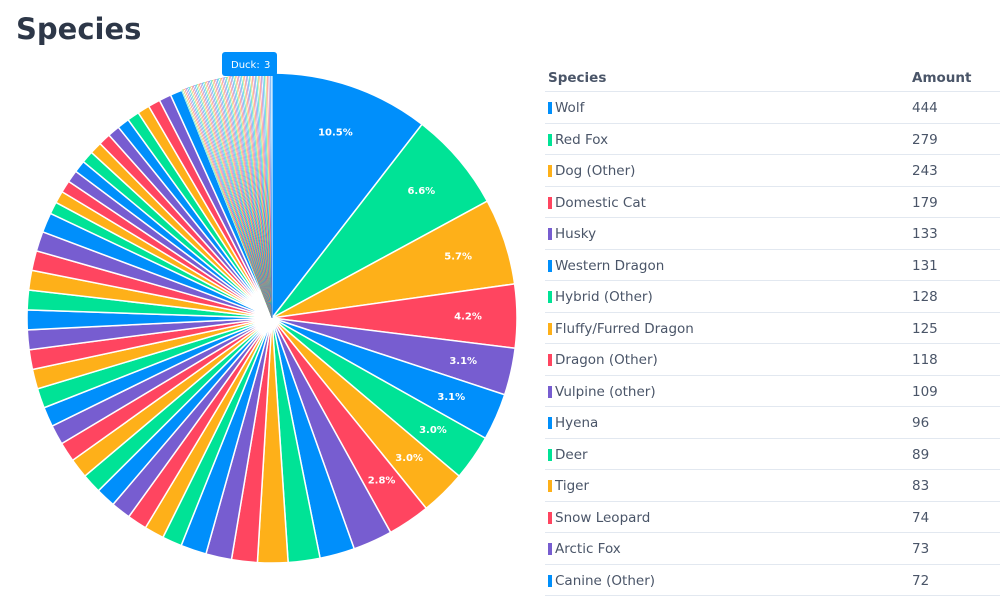 This screenshot has height=597, width=1000. I want to click on species-amount: 118, so click(925, 360).